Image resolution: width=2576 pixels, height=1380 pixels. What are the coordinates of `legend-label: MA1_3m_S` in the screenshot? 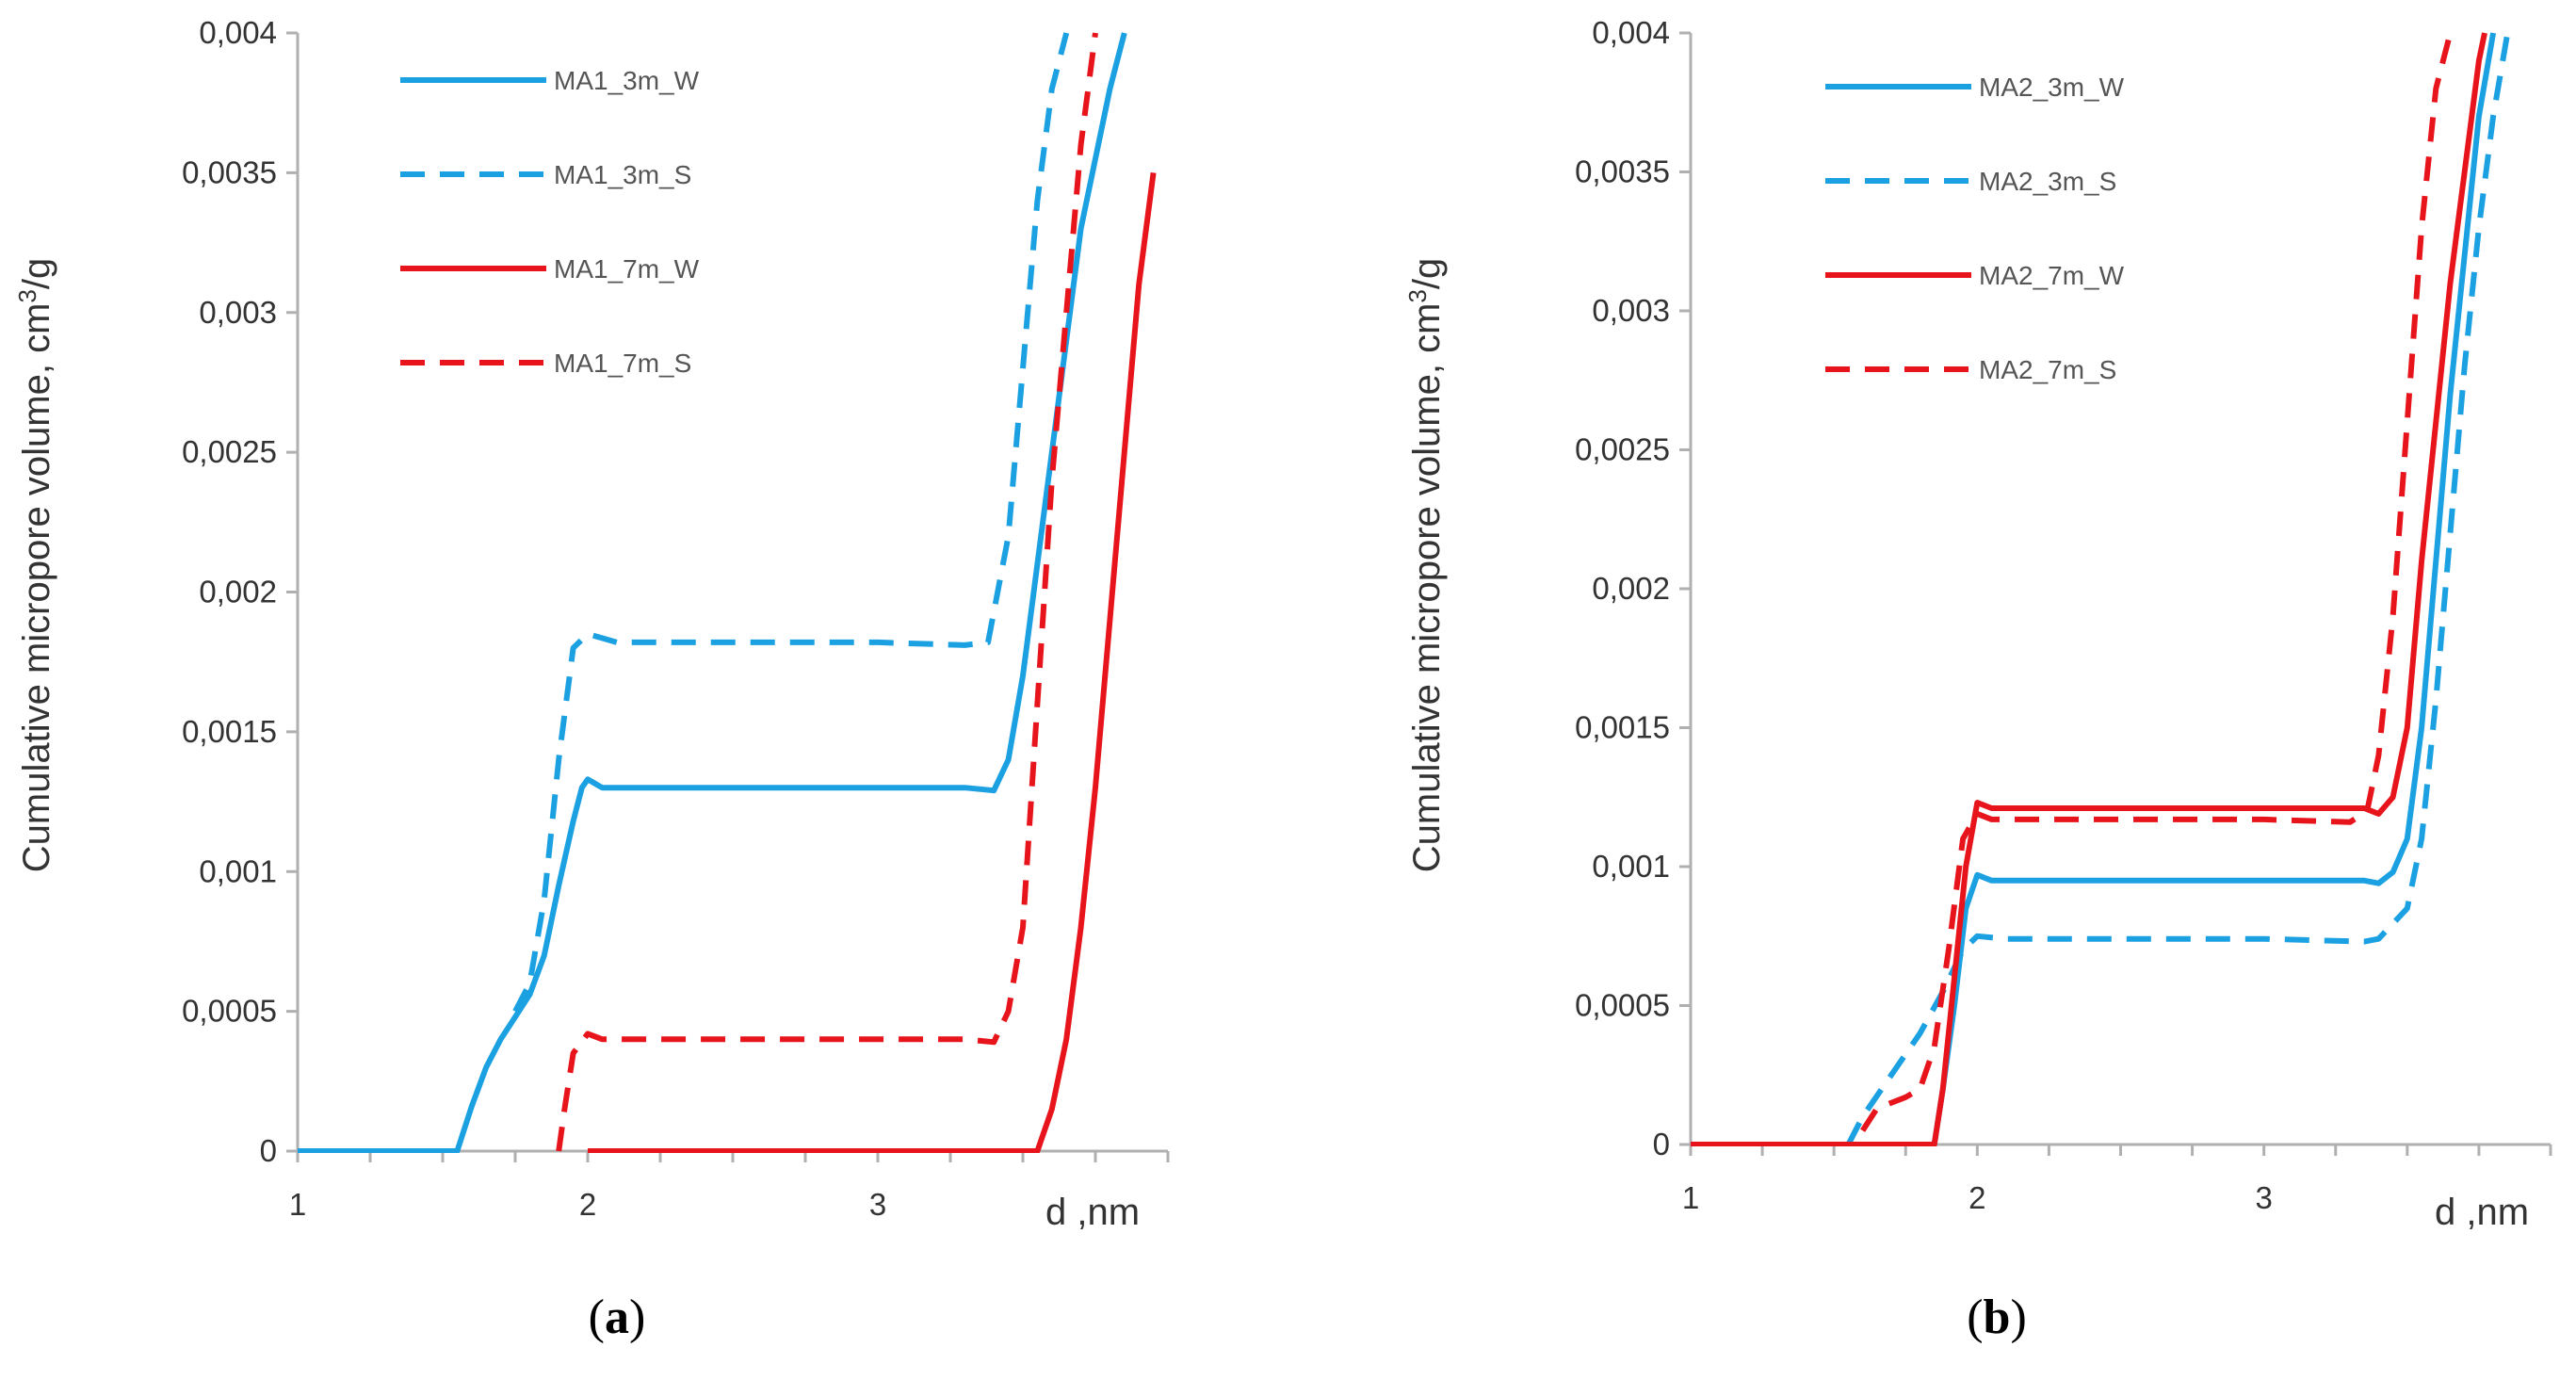 It's located at (622, 175).